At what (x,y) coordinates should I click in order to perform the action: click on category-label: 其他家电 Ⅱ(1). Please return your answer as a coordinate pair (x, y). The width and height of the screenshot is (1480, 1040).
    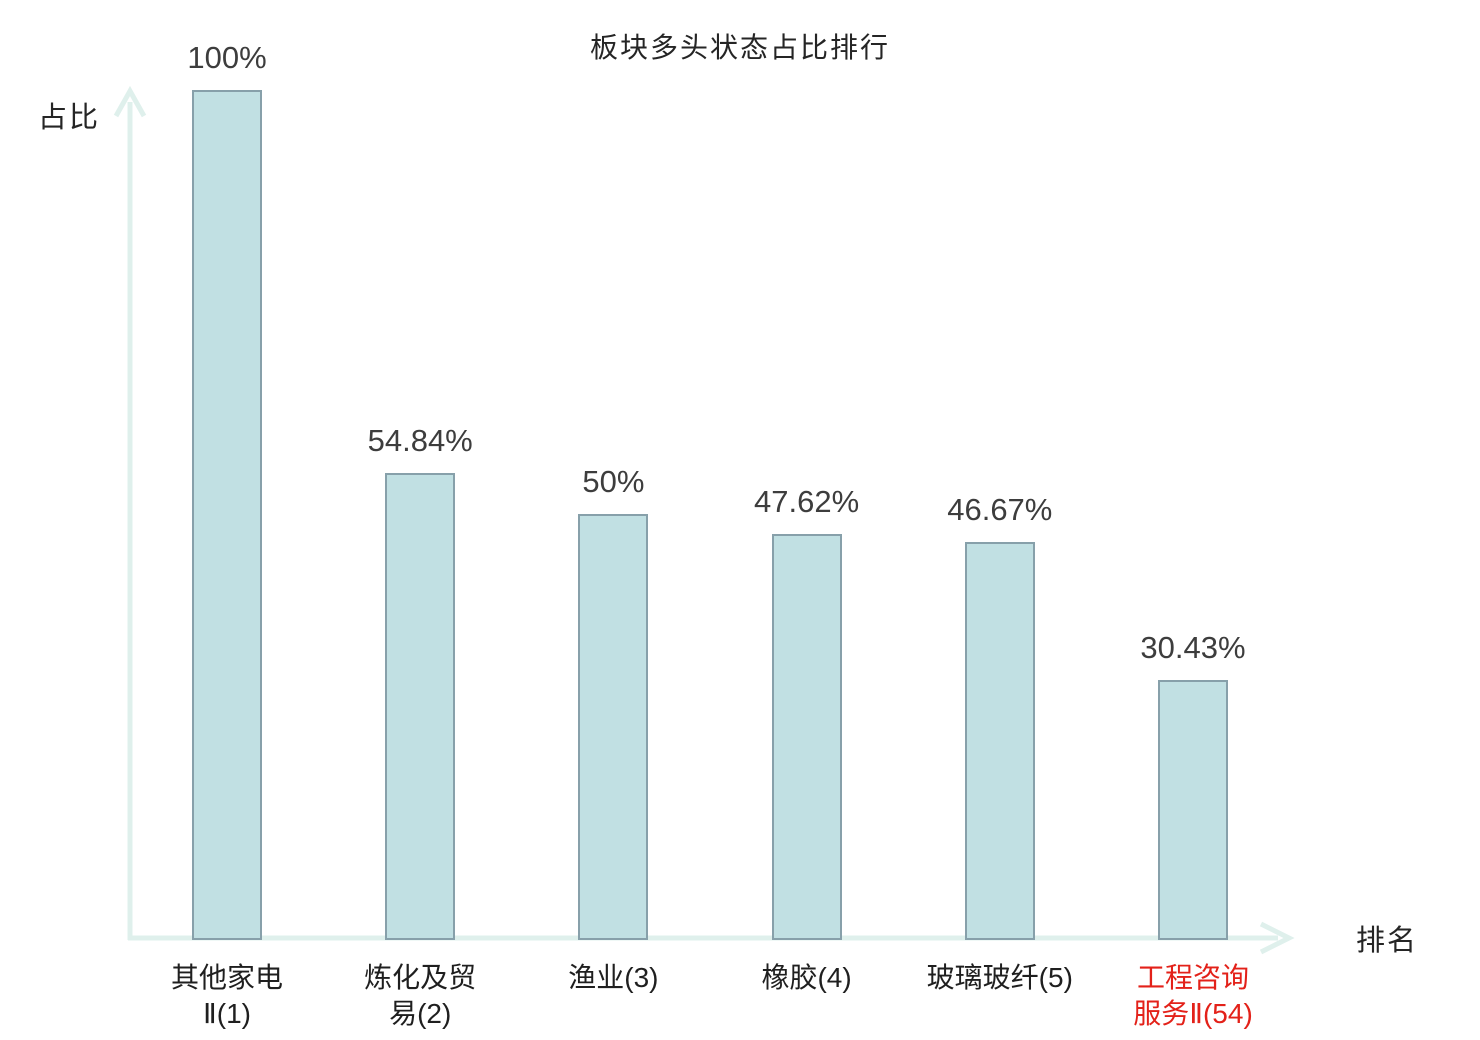
    Looking at the image, I should click on (227, 996).